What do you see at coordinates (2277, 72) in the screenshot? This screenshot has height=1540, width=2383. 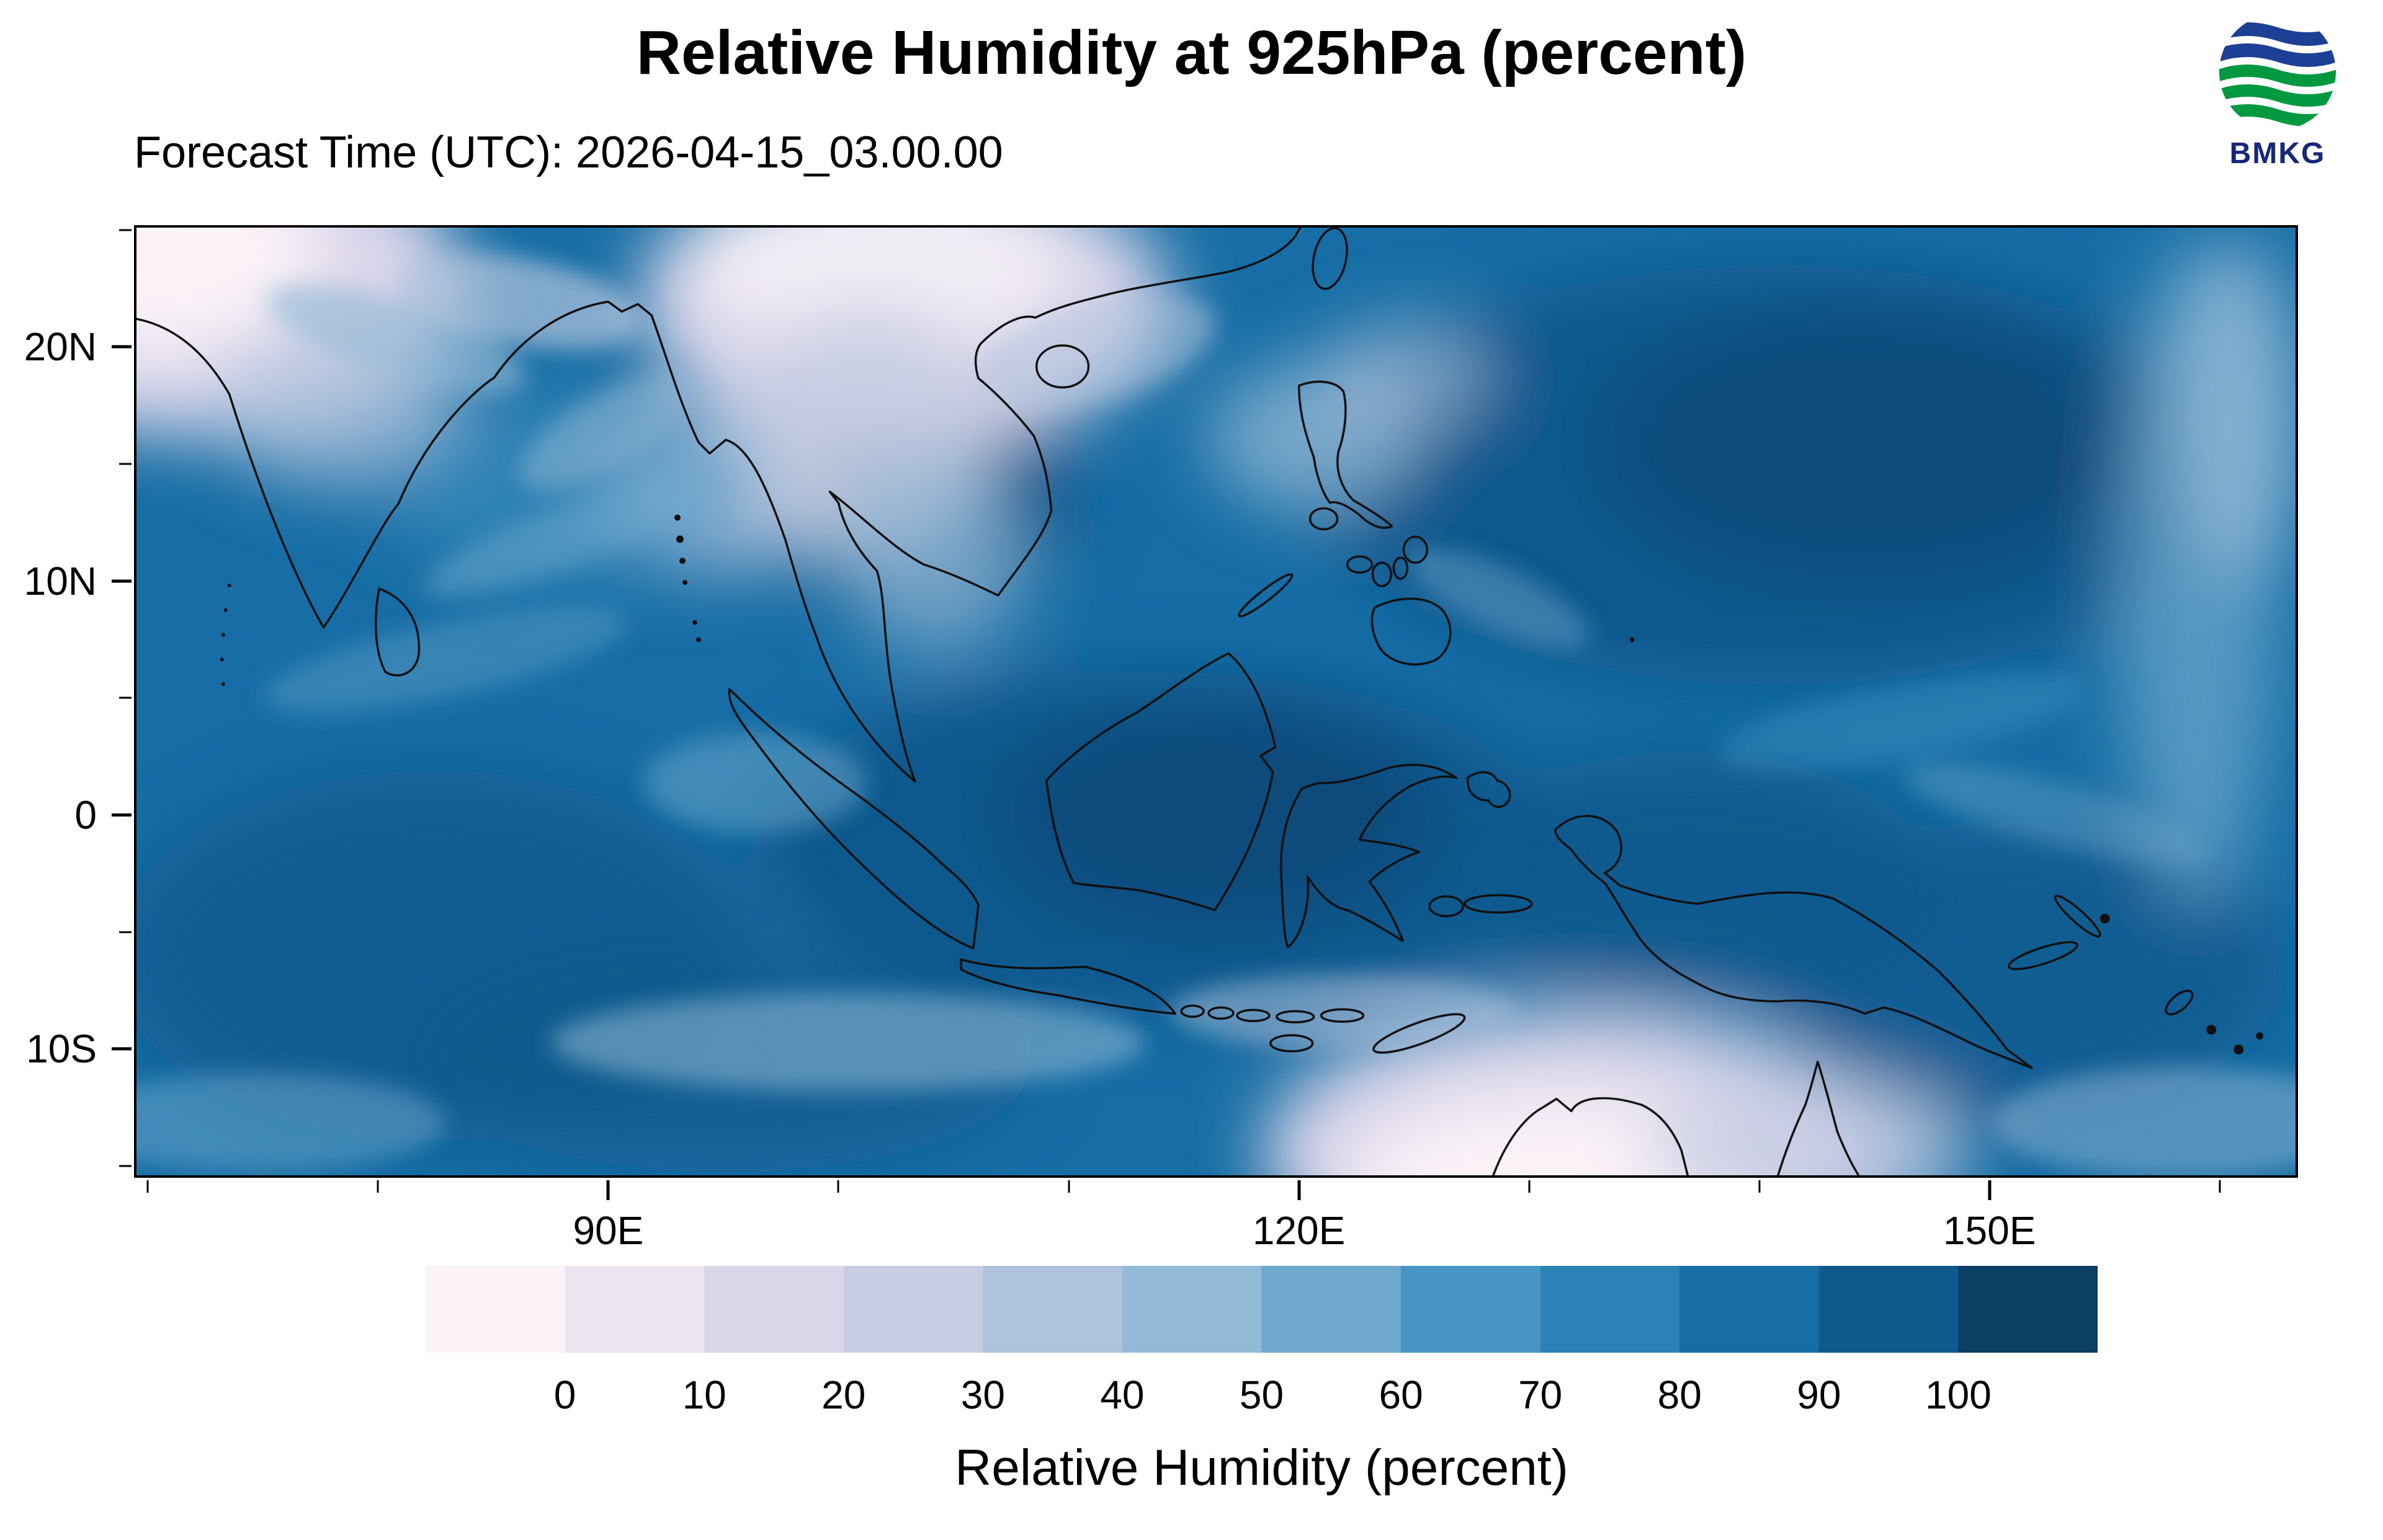 I see `bmkg-logo-icon` at bounding box center [2277, 72].